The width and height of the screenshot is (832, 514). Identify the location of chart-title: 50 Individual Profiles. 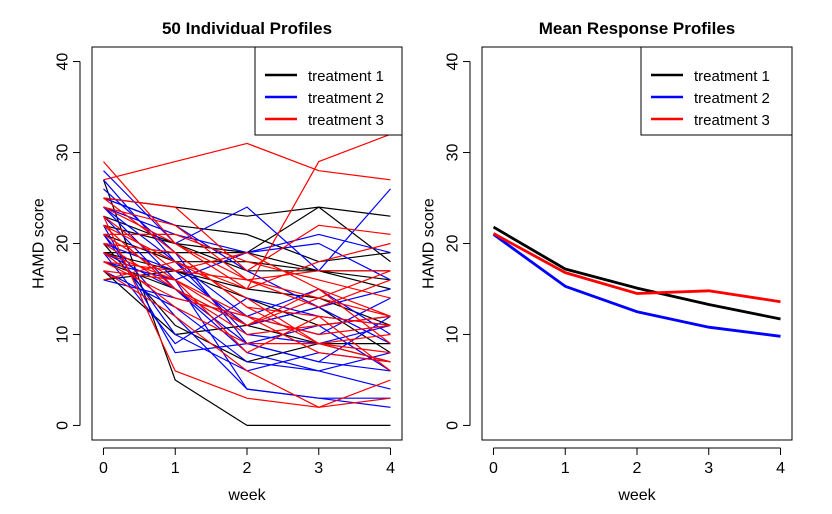
(247, 28).